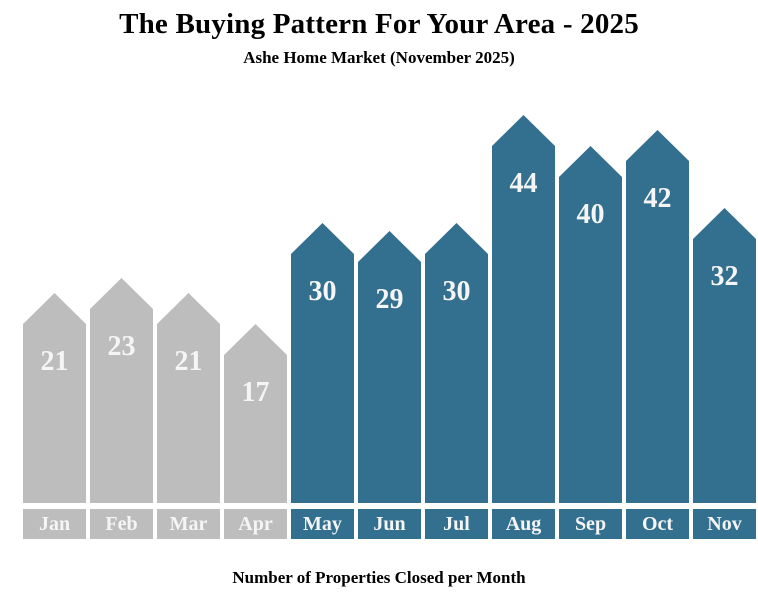 This screenshot has width=758, height=596. I want to click on bar-value-jun: 29, so click(389, 299).